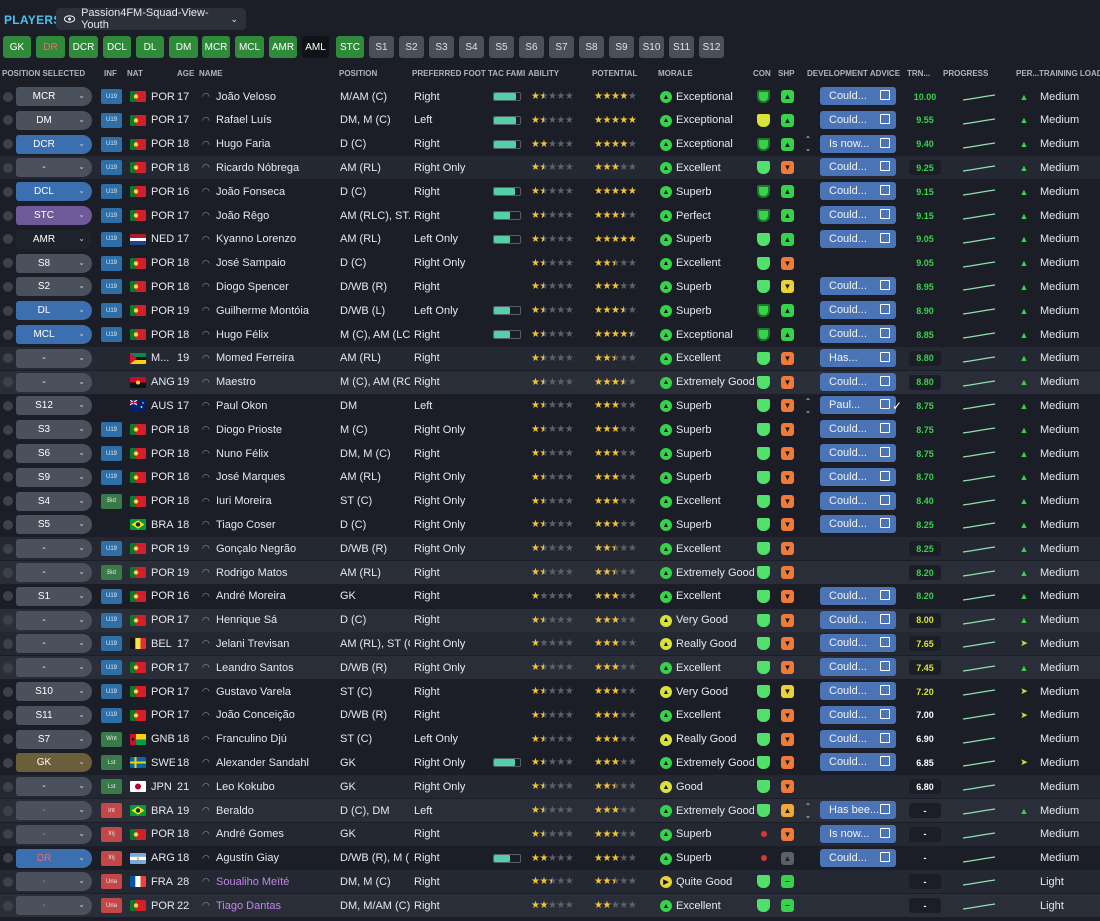  Describe the element at coordinates (251, 739) in the screenshot. I see `player-name: Franculino Djú` at that location.